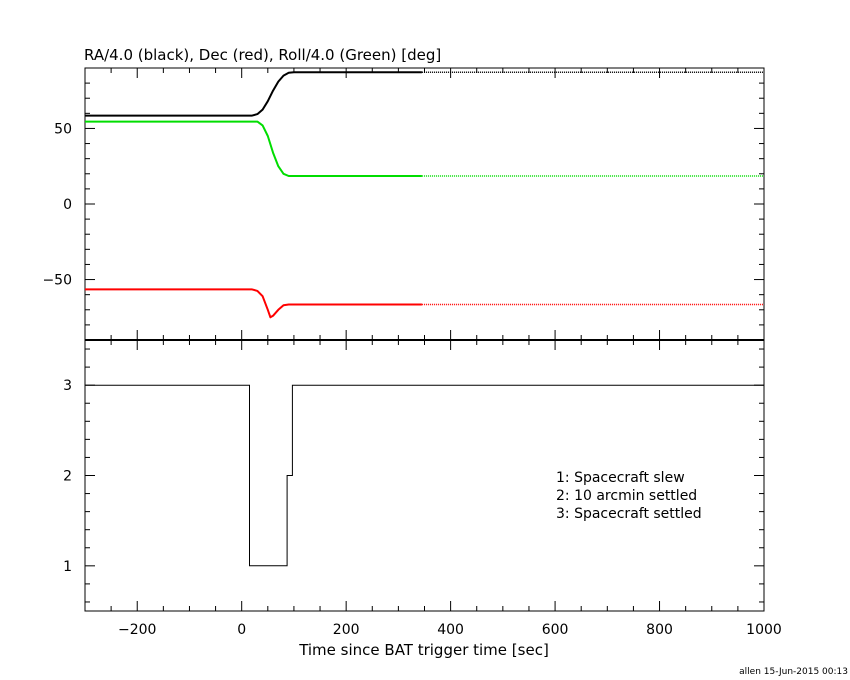 The height and width of the screenshot is (680, 850). Describe the element at coordinates (764, 630) in the screenshot. I see `x-tick-label: 1000` at that location.